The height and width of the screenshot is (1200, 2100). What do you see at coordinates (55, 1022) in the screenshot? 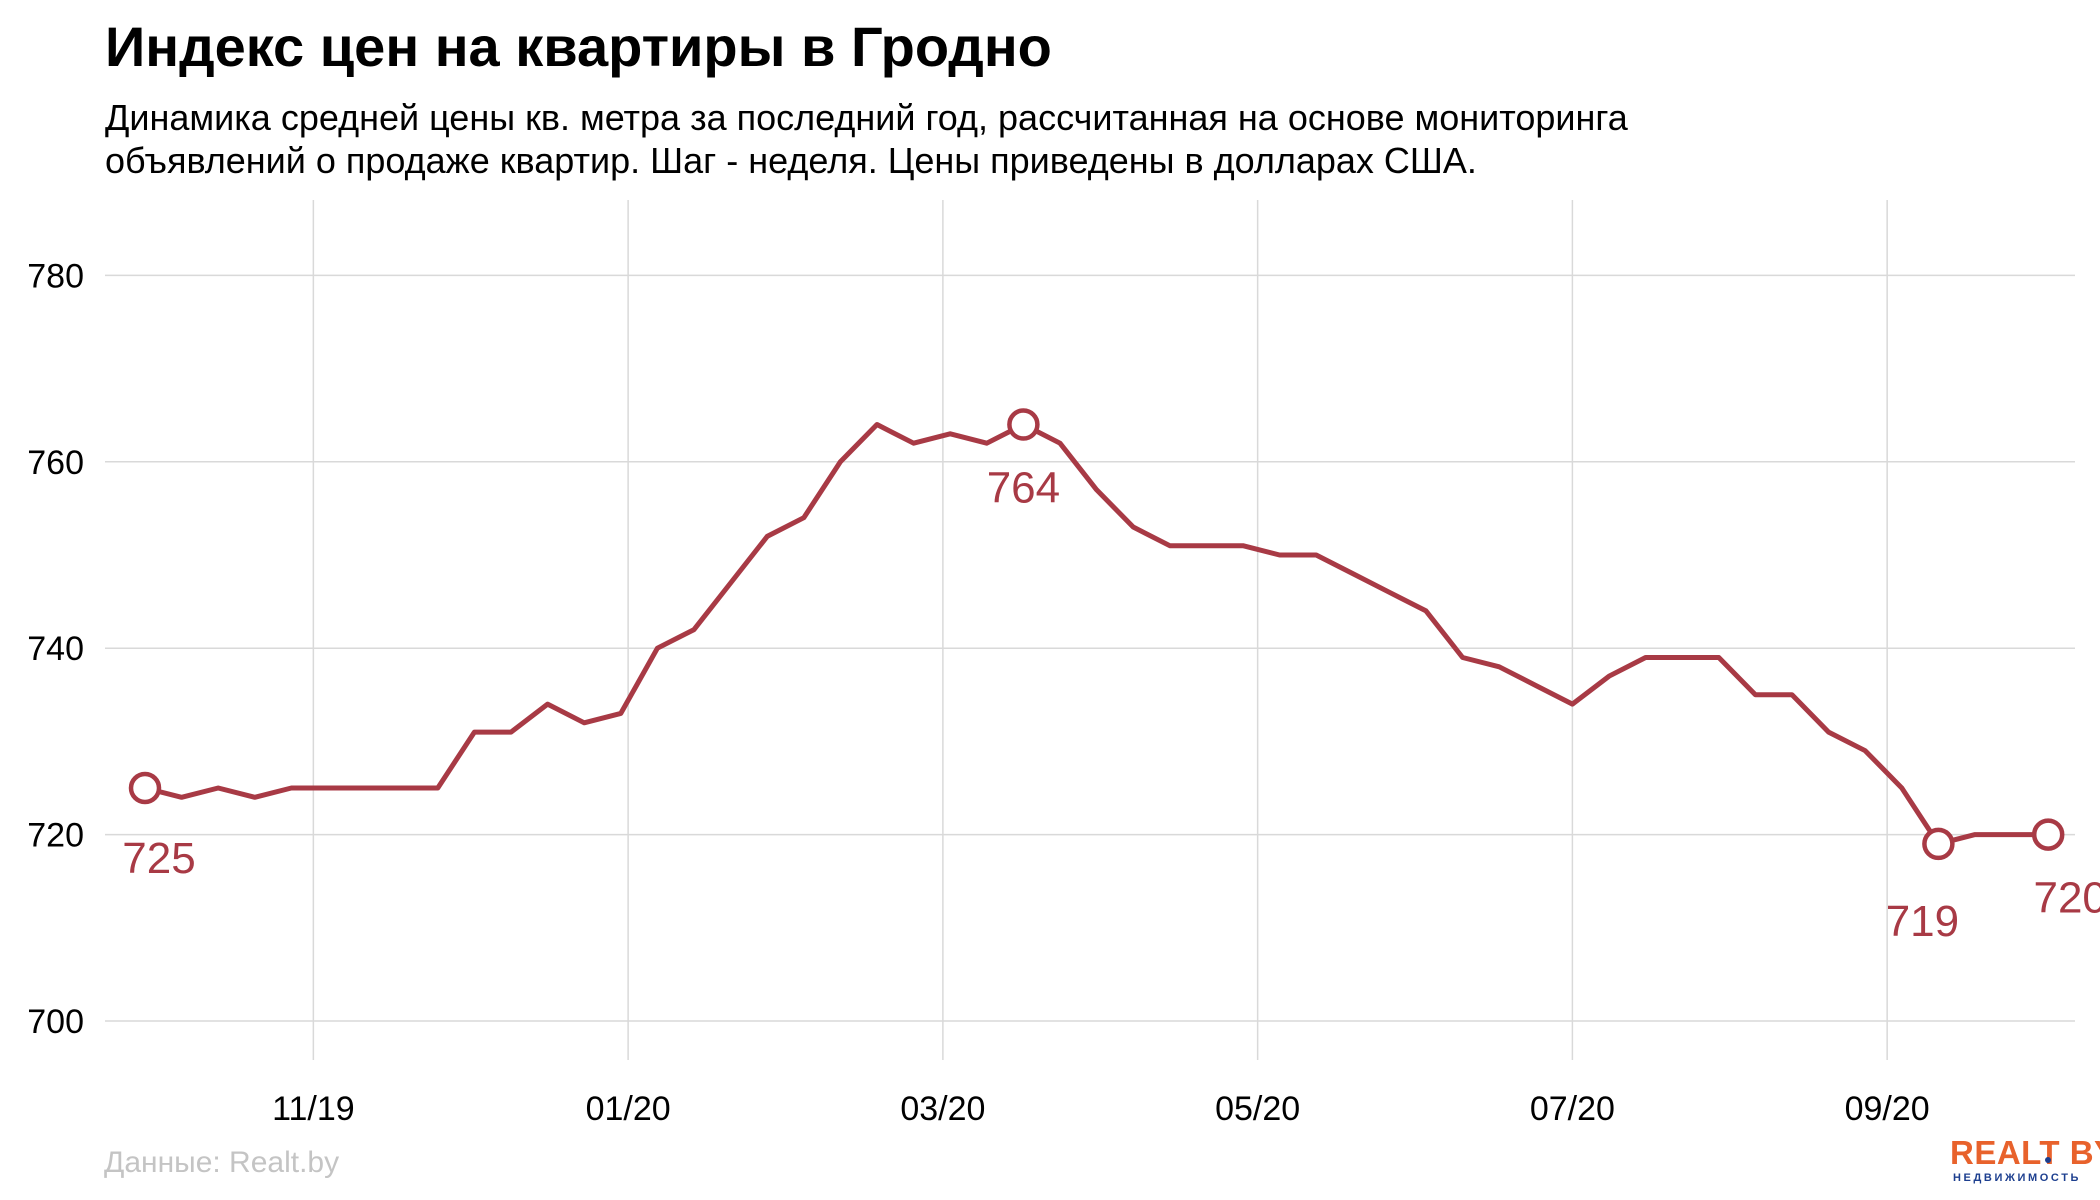
I see `y-tick-label: 700` at bounding box center [55, 1022].